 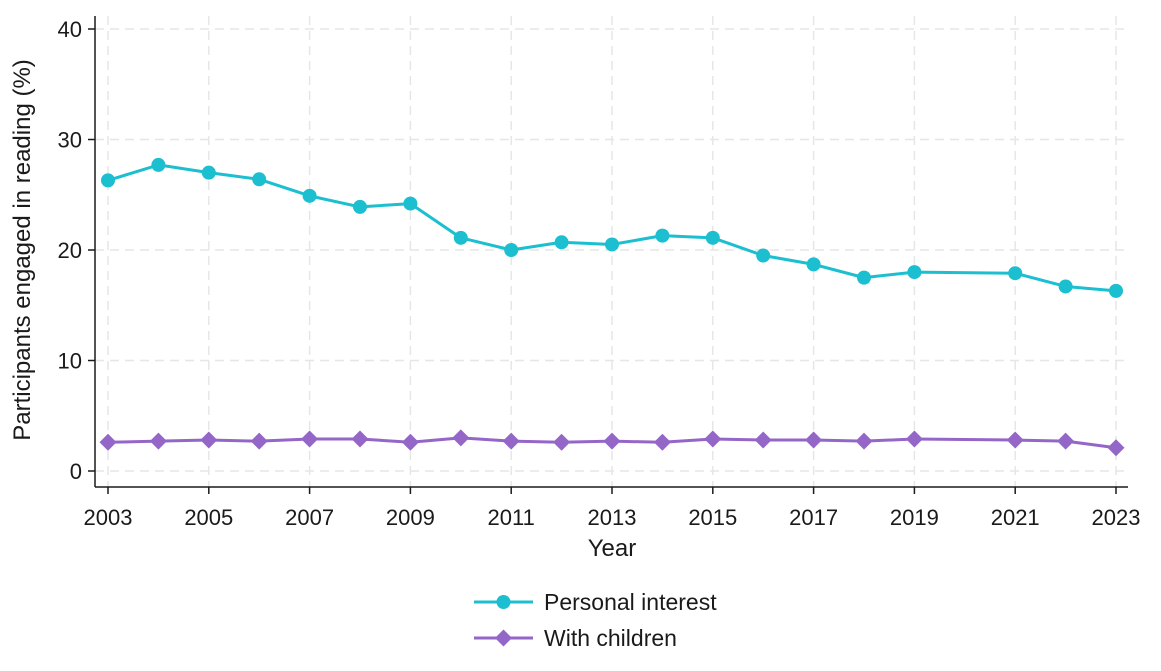 What do you see at coordinates (70, 140) in the screenshot?
I see `y-tick-label: 30` at bounding box center [70, 140].